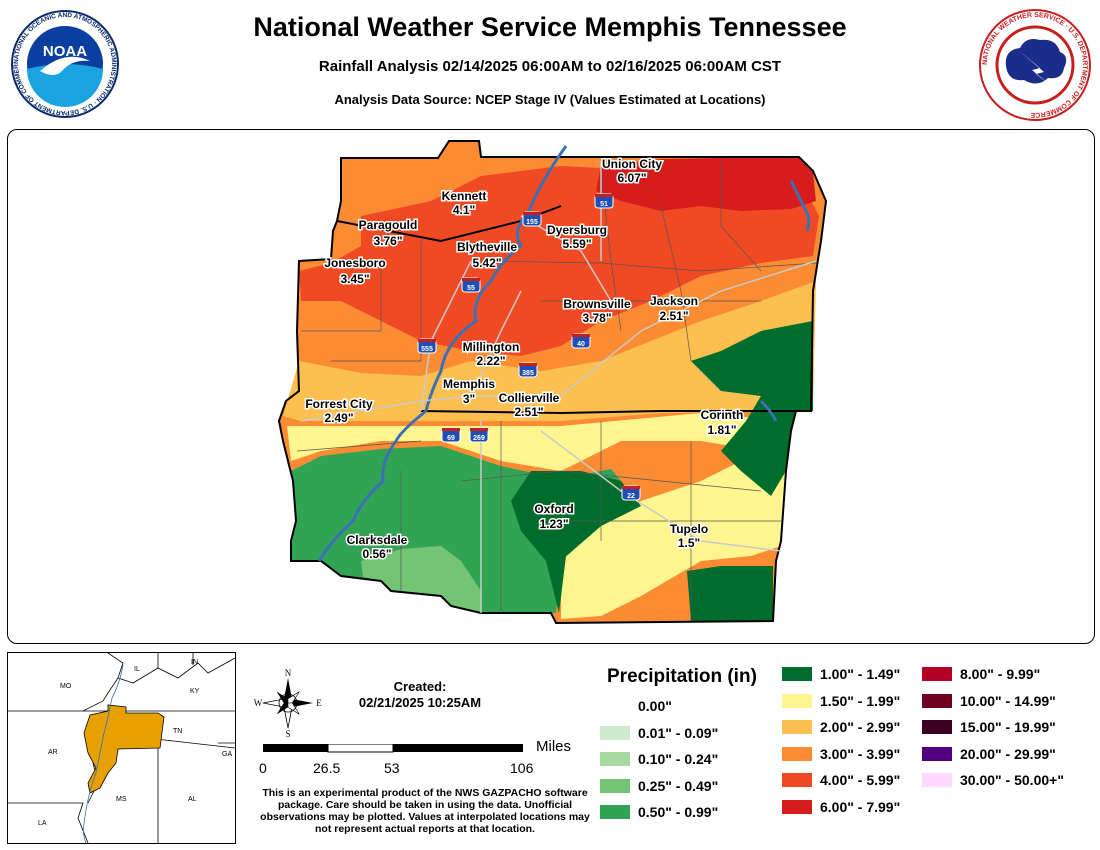 Image resolution: width=1100 pixels, height=850 pixels. Describe the element at coordinates (227, 754) in the screenshot. I see `state-label-ga: GA` at that location.